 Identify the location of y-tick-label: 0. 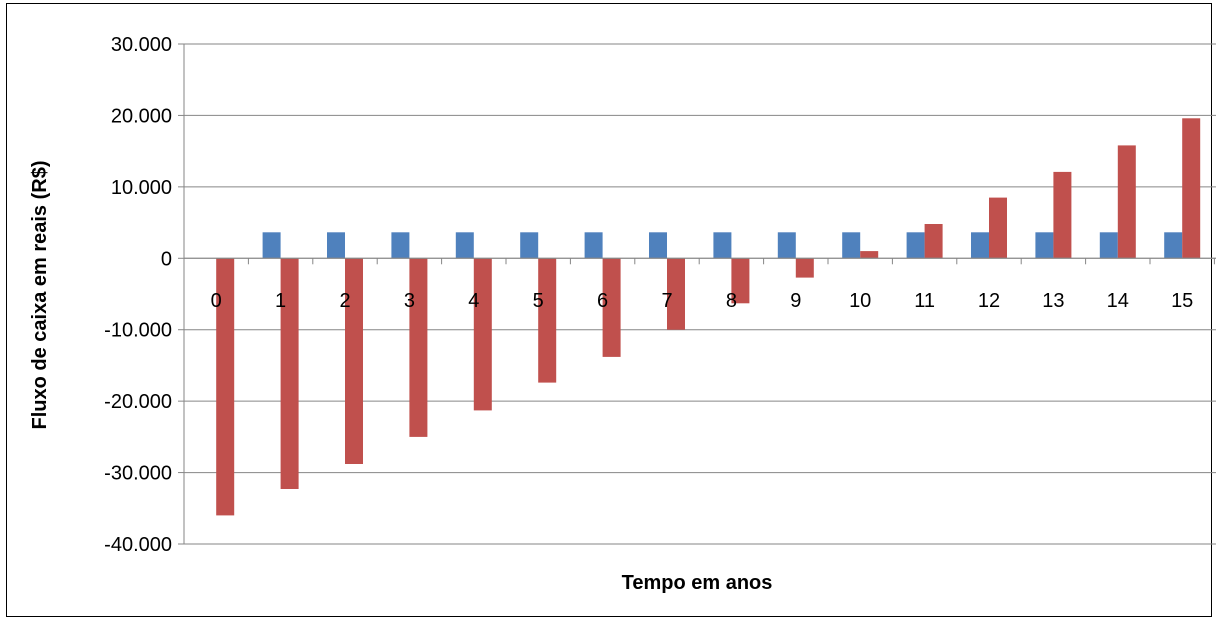
(166, 259).